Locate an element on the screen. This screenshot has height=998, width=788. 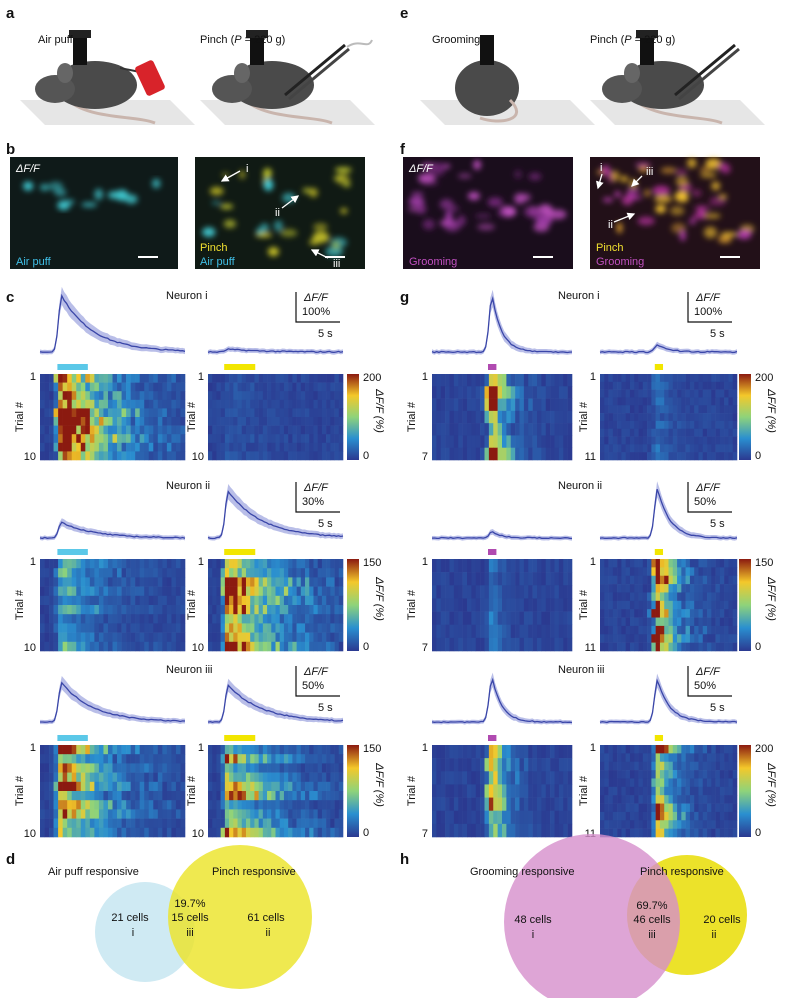
colorbar is located at coordinates (745, 417).